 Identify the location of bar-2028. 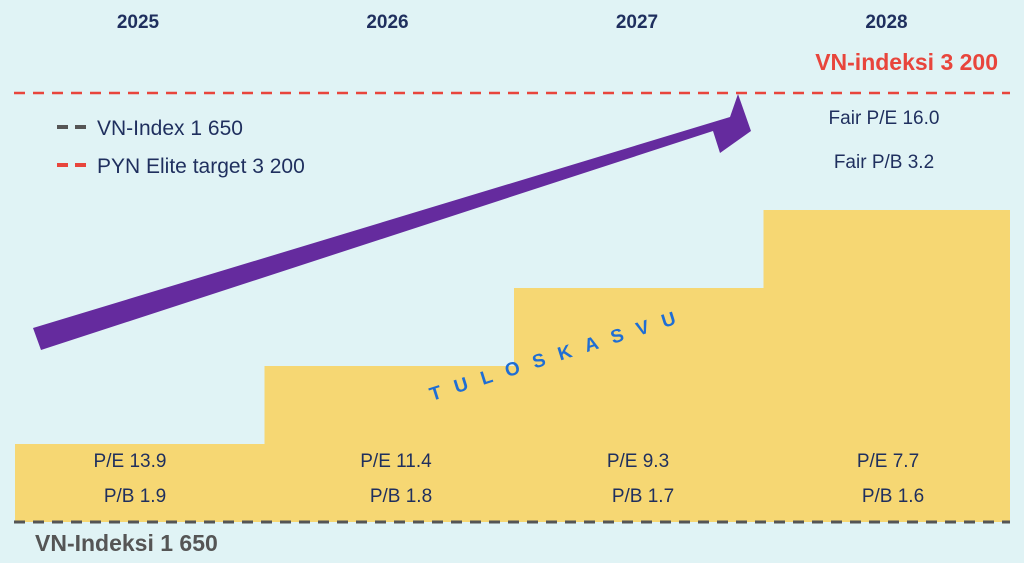
(886, 366).